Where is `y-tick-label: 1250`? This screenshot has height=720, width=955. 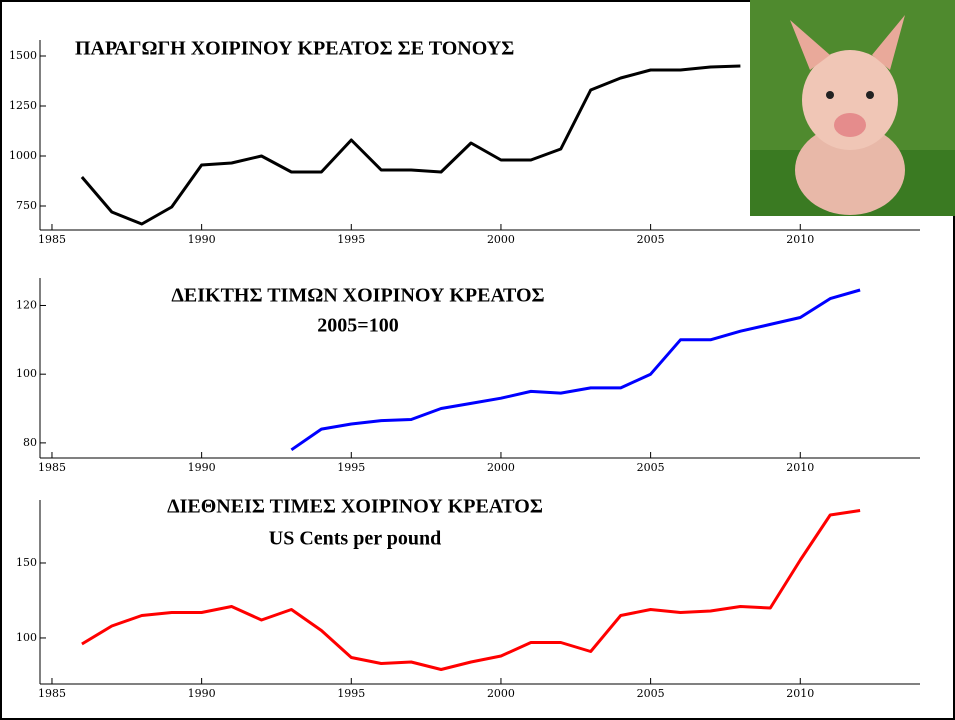 y-tick-label: 1250 is located at coordinates (23, 105).